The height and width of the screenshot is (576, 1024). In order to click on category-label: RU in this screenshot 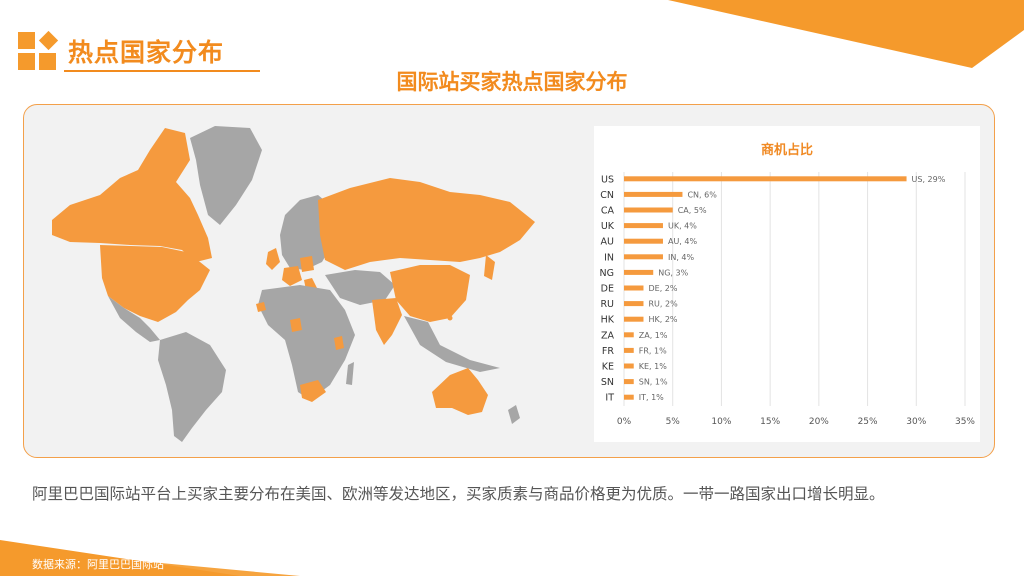, I will do `click(607, 304)`.